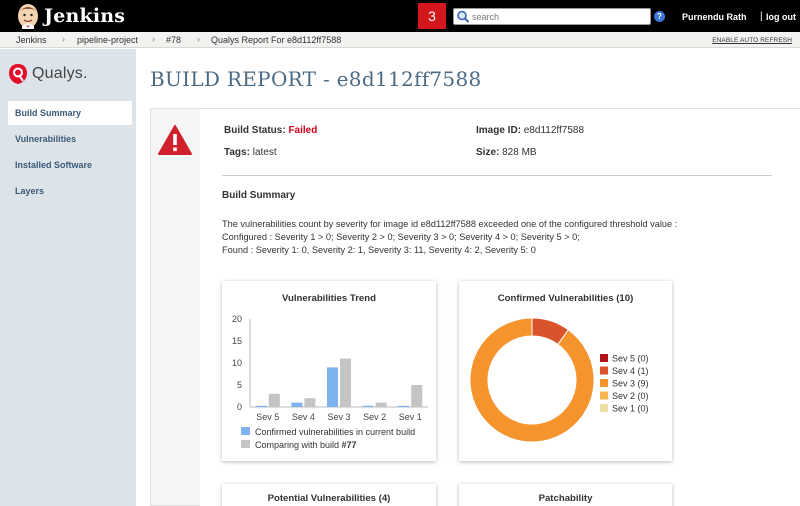 The height and width of the screenshot is (506, 800). What do you see at coordinates (400, 16) in the screenshot?
I see `top-bar: Jenkins 3 ? Purnendu Rath | log out` at bounding box center [400, 16].